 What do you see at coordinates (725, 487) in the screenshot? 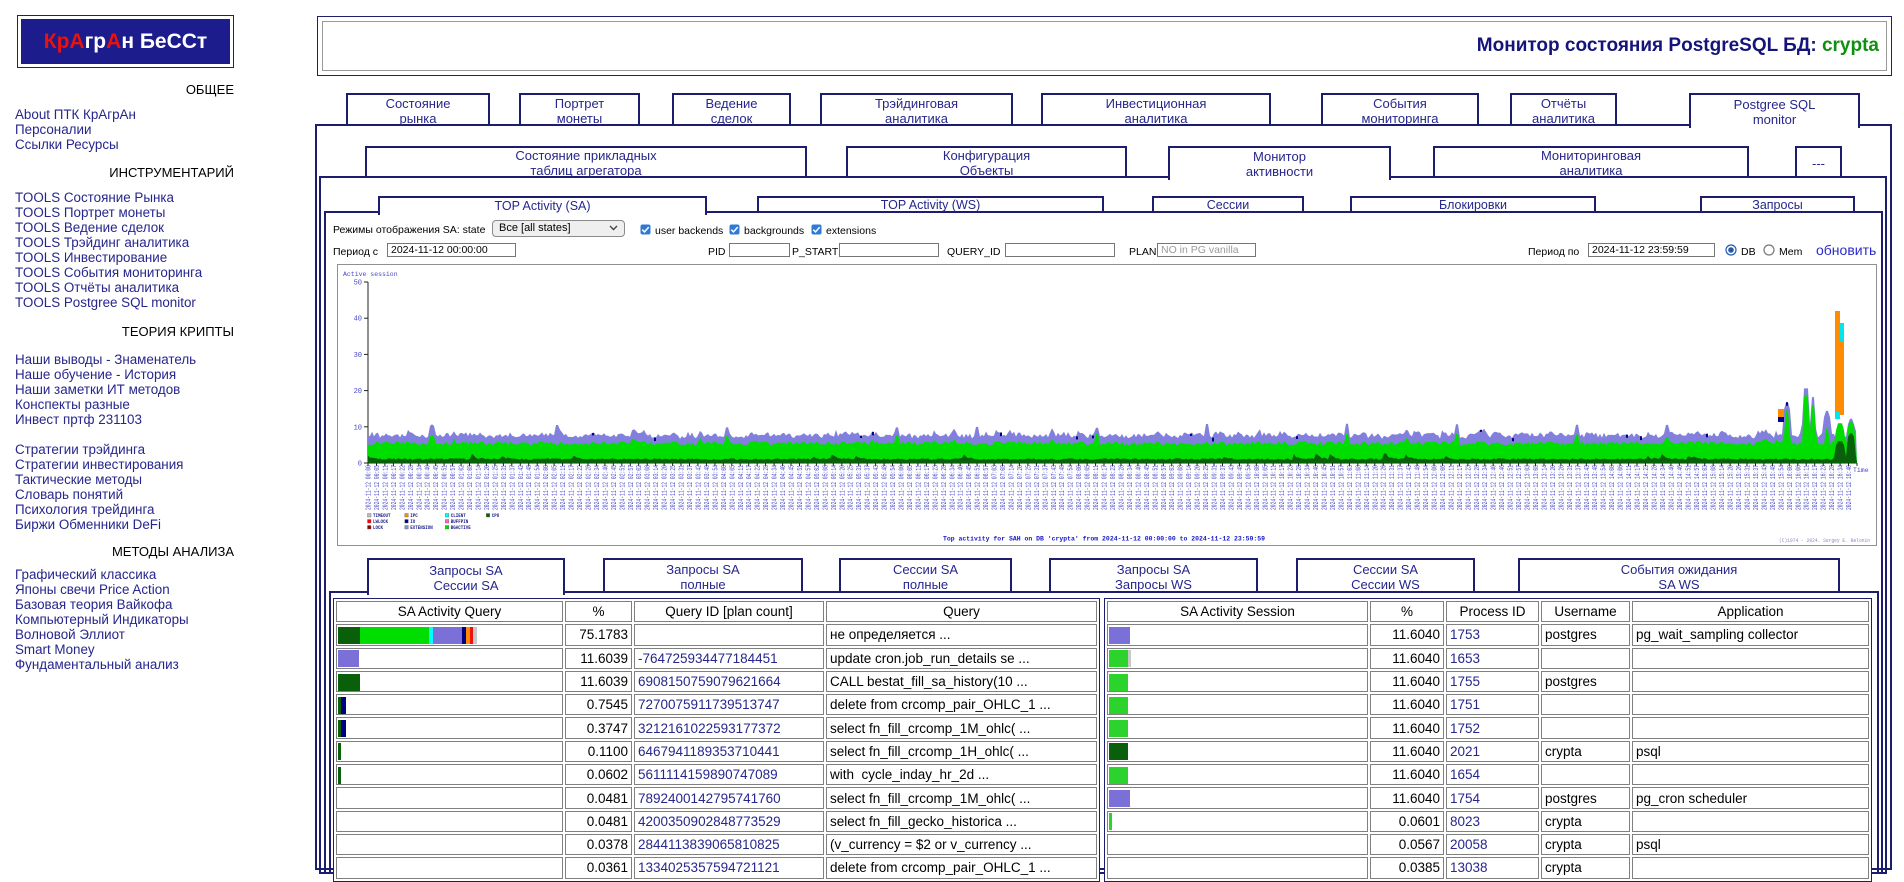
I see `svg-text: 2024-11-12 04:00` at bounding box center [725, 487].